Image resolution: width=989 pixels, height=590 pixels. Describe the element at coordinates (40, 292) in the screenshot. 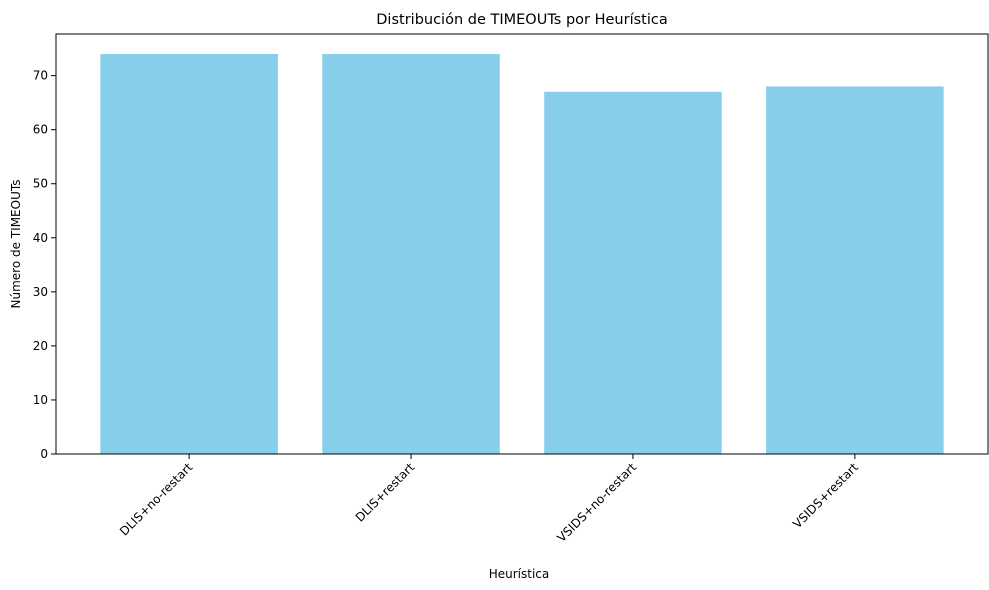

I see `y-tick-label: 30` at that location.